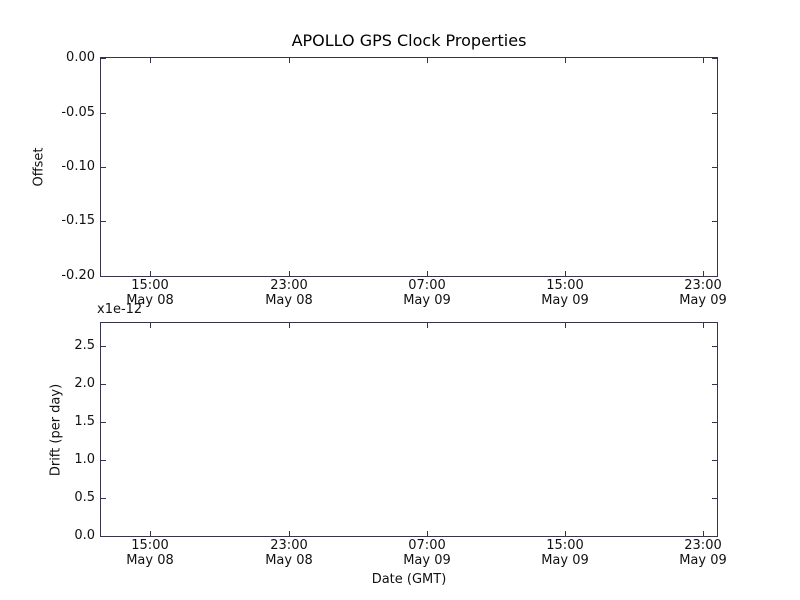  Describe the element at coordinates (84, 345) in the screenshot. I see `y-tick-label: 2.5` at that location.